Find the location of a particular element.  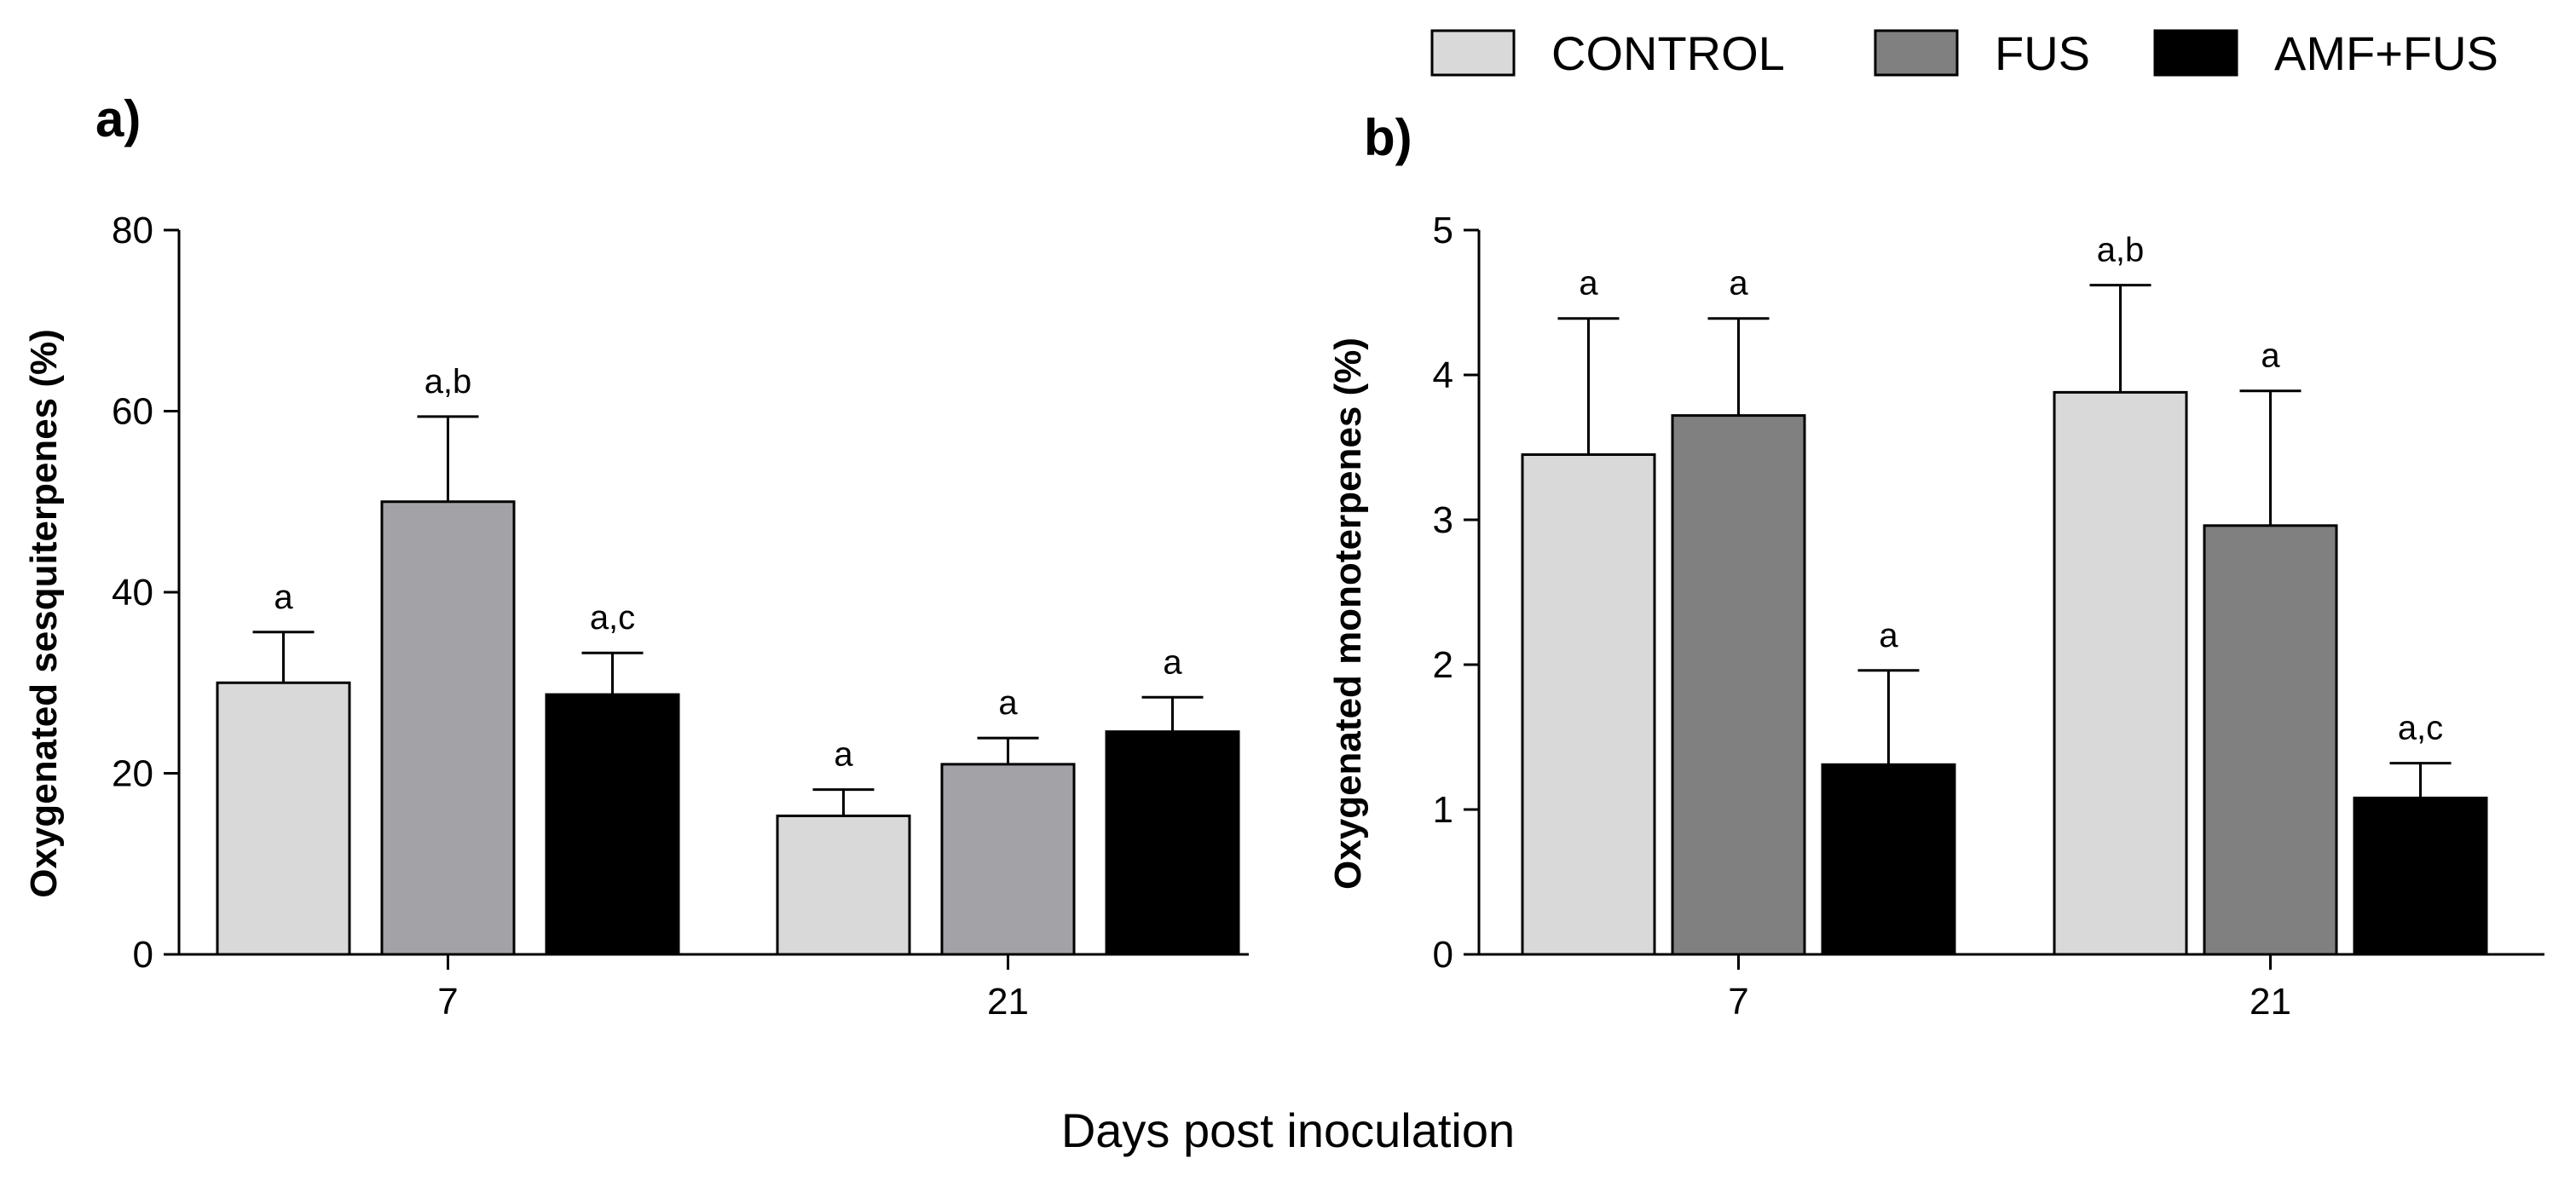

y-tick-label-b: 4 is located at coordinates (1443, 375).